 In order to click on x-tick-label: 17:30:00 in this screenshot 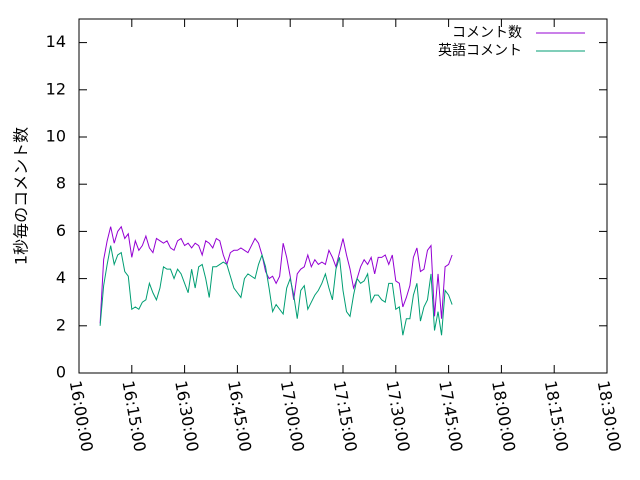, I will do `click(397, 416)`.